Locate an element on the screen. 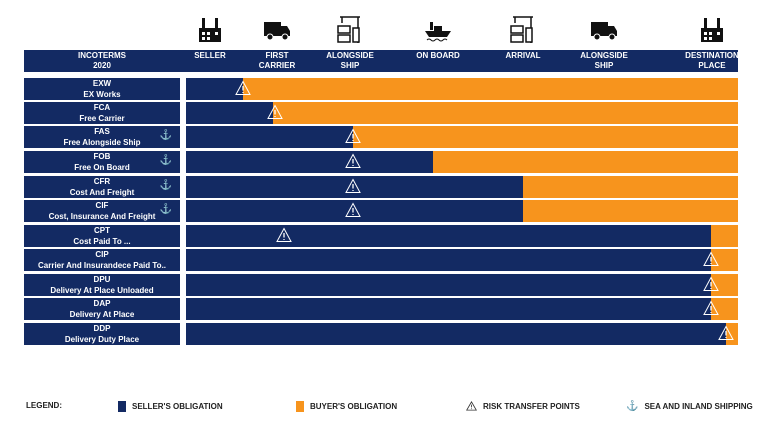  header-column: ON BOARD is located at coordinates (438, 55).